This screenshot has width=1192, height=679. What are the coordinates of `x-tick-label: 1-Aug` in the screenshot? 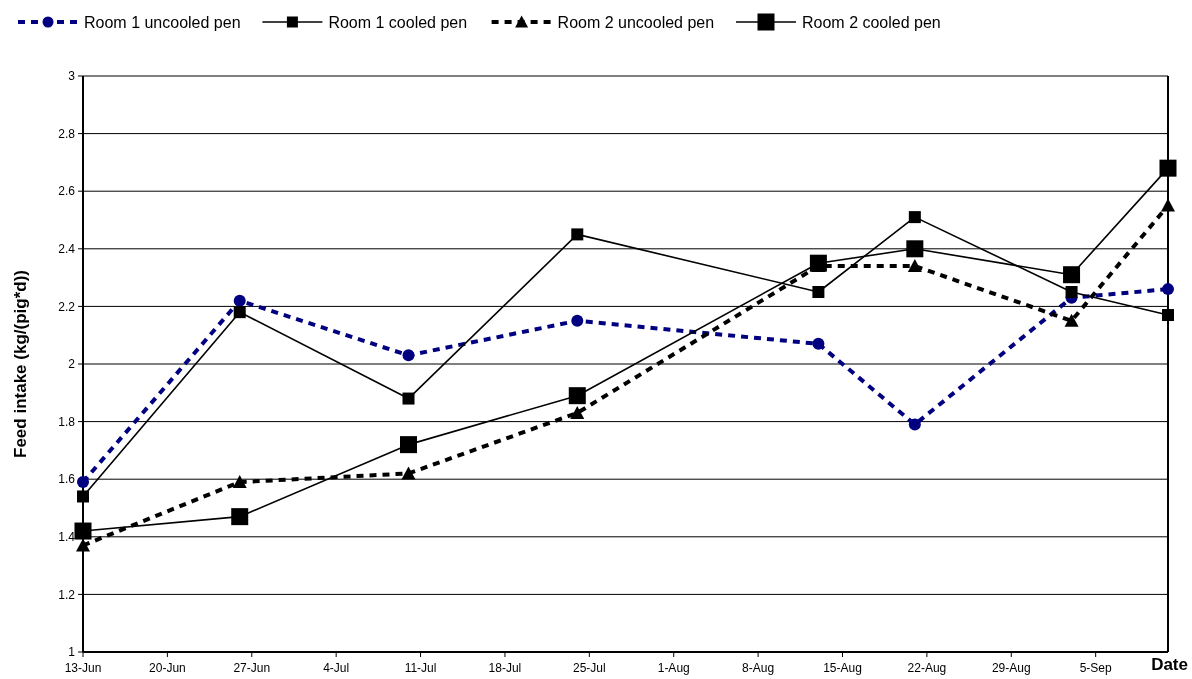 It's located at (673, 668).